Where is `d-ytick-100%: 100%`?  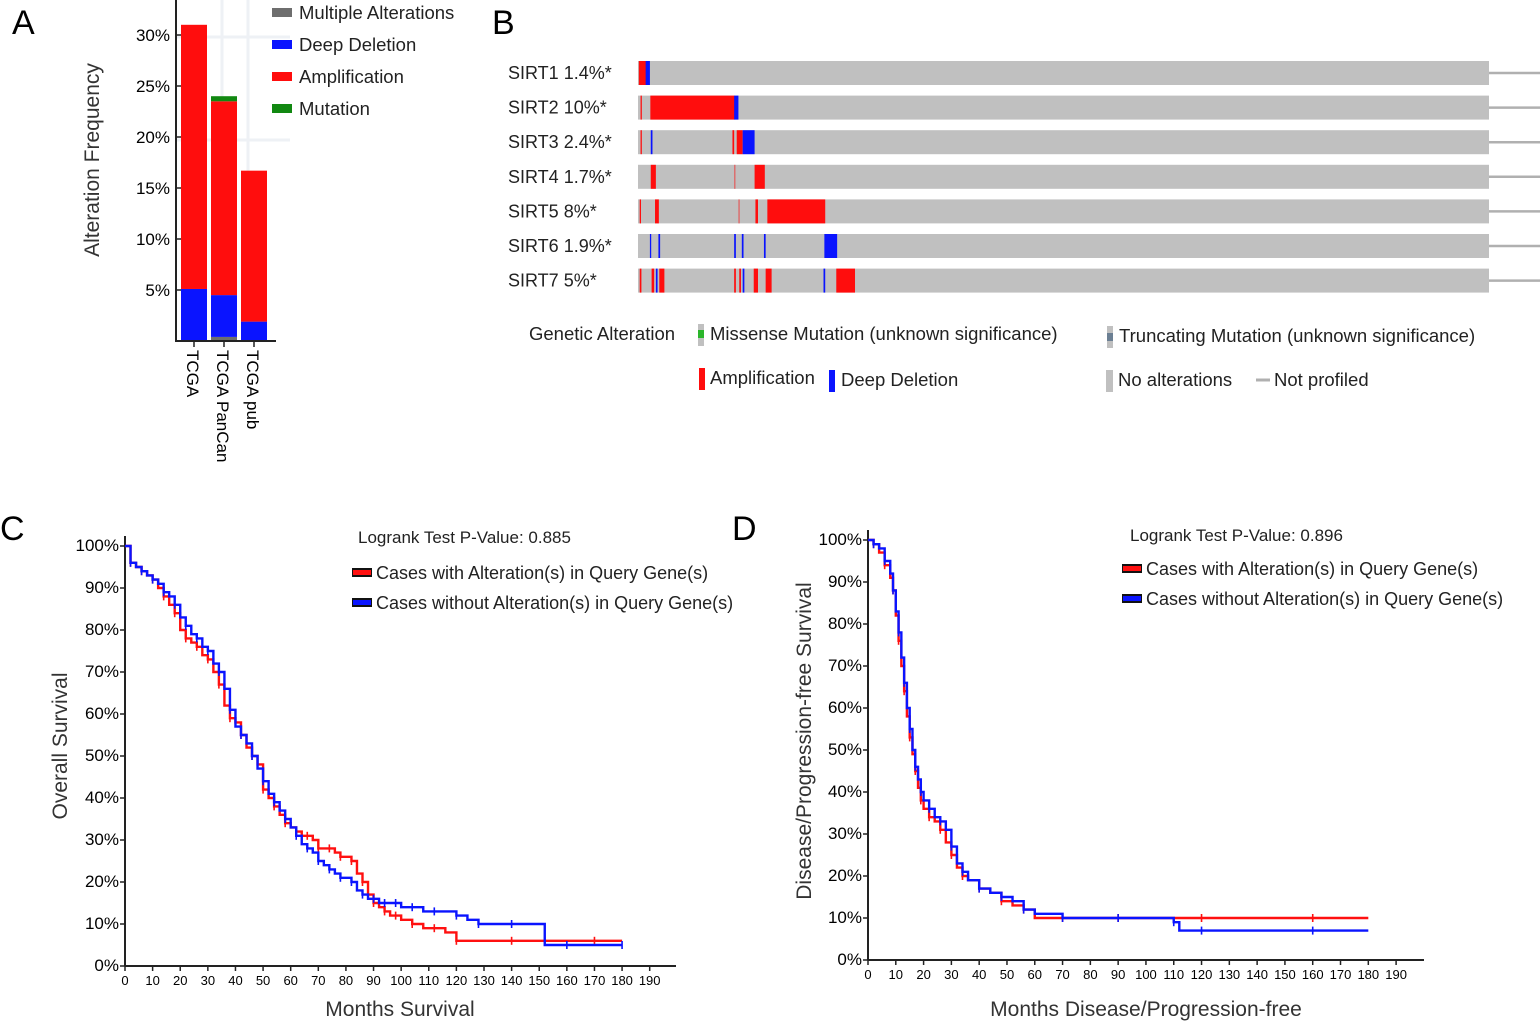 d-ytick-100%: 100% is located at coordinates (840, 539).